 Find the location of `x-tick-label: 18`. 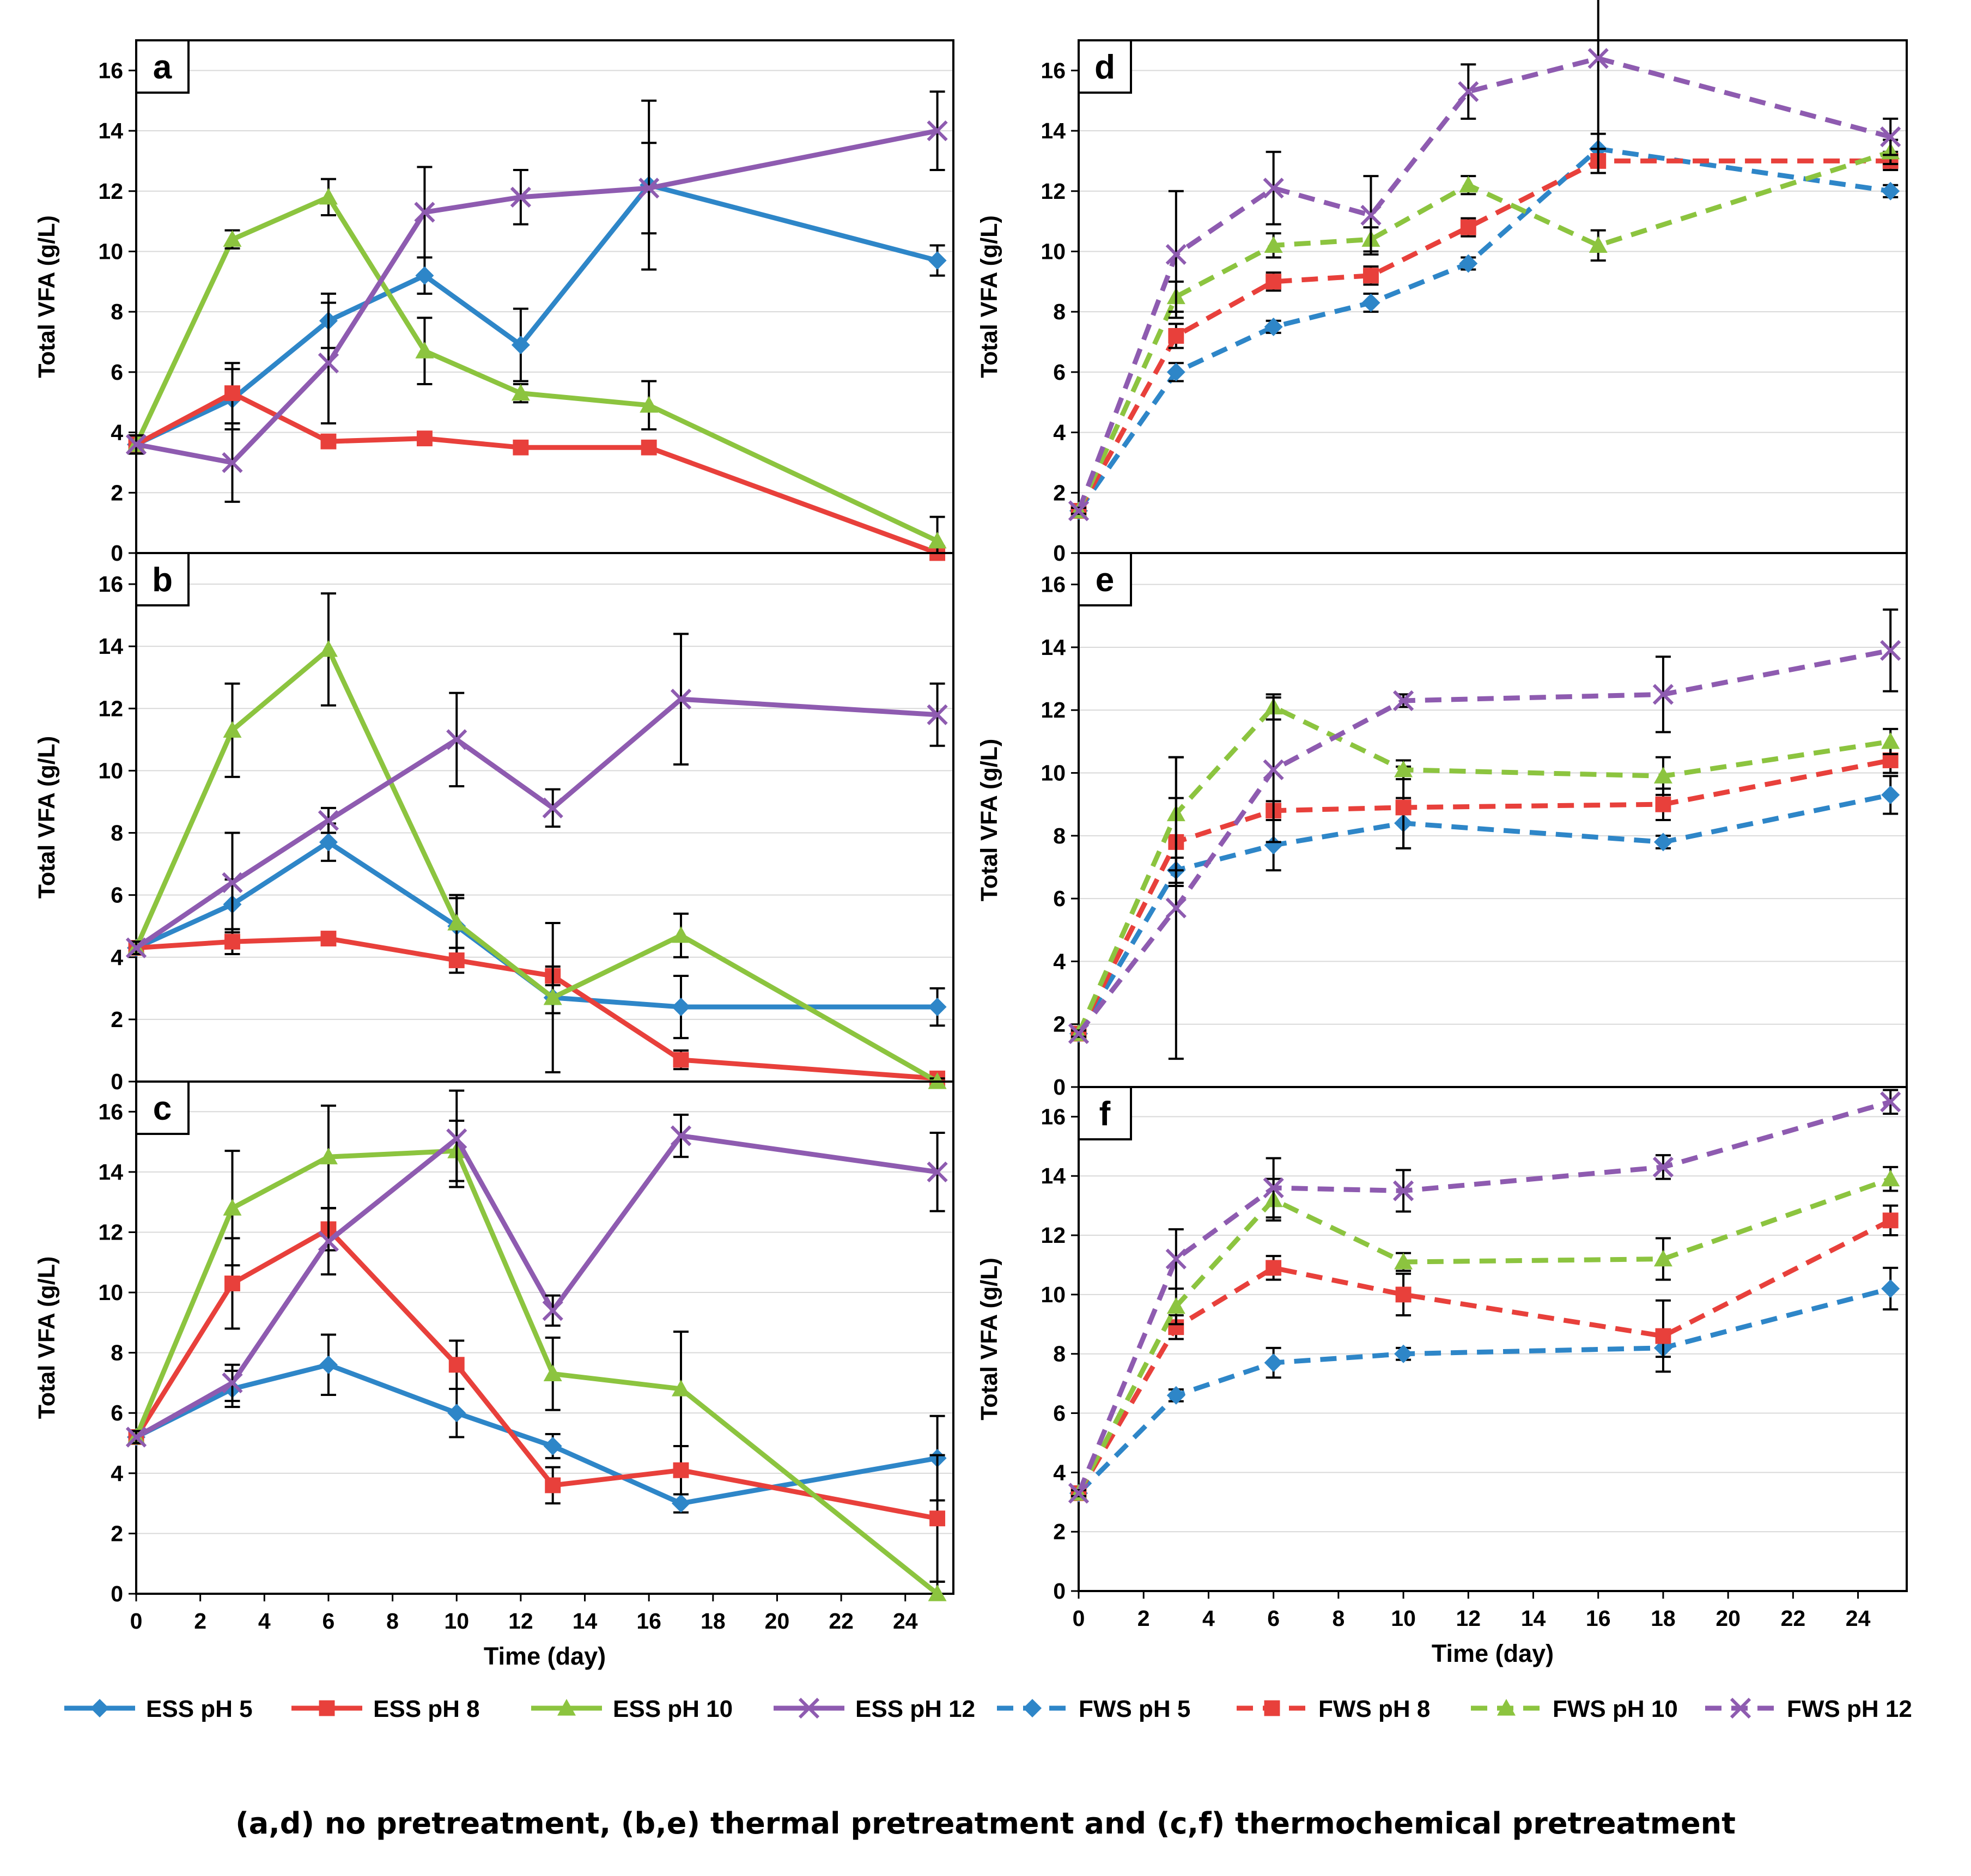

x-tick-label: 18 is located at coordinates (1664, 1618).